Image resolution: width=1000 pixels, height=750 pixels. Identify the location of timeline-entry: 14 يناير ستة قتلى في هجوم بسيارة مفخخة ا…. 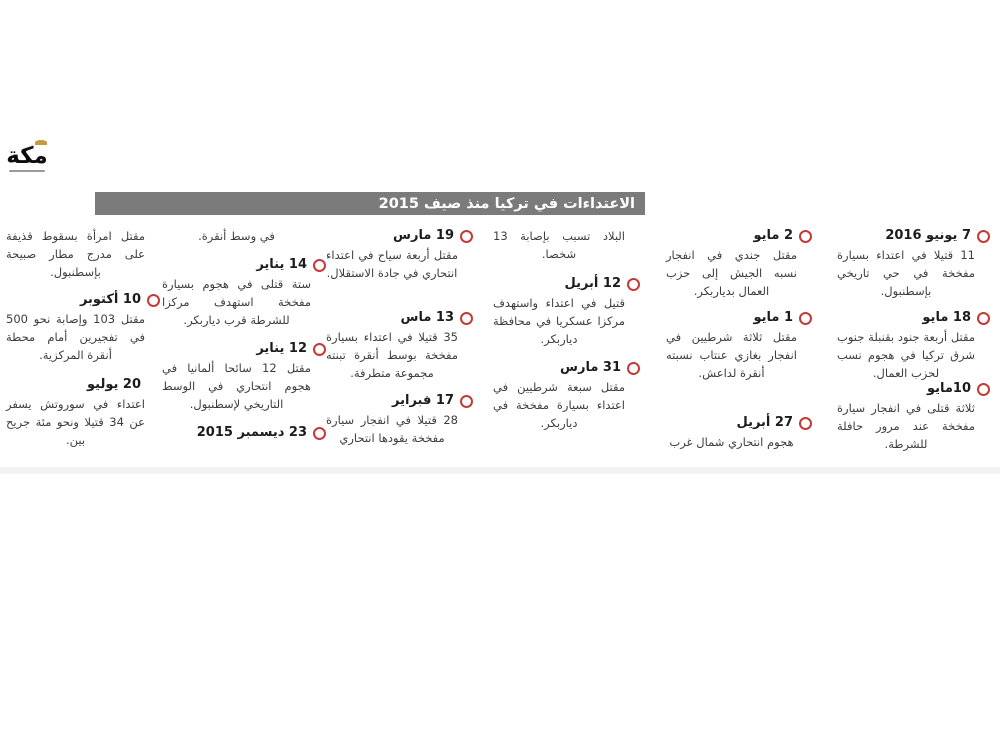
(242, 293).